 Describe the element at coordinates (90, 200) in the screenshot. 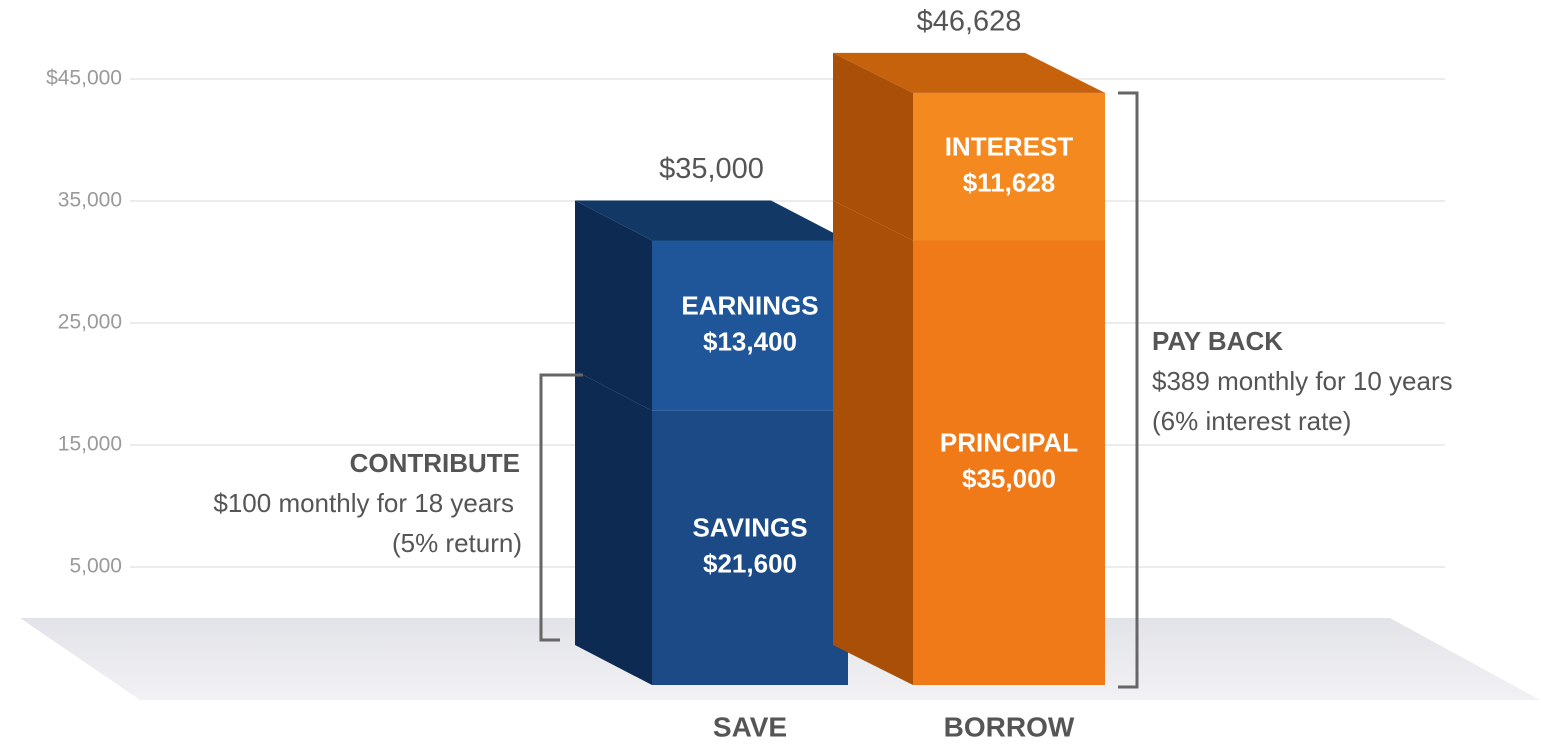

I see `y-tick-label: 35,000` at that location.